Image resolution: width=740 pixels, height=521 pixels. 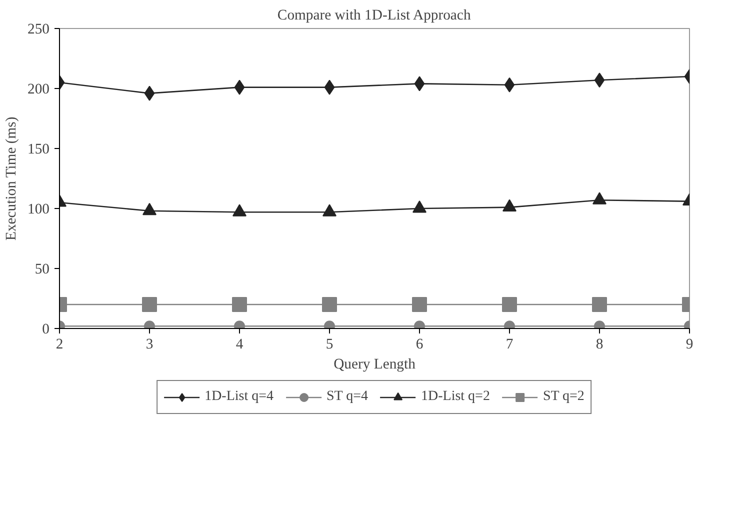 I want to click on y-tick-label: 250, so click(x=39, y=30).